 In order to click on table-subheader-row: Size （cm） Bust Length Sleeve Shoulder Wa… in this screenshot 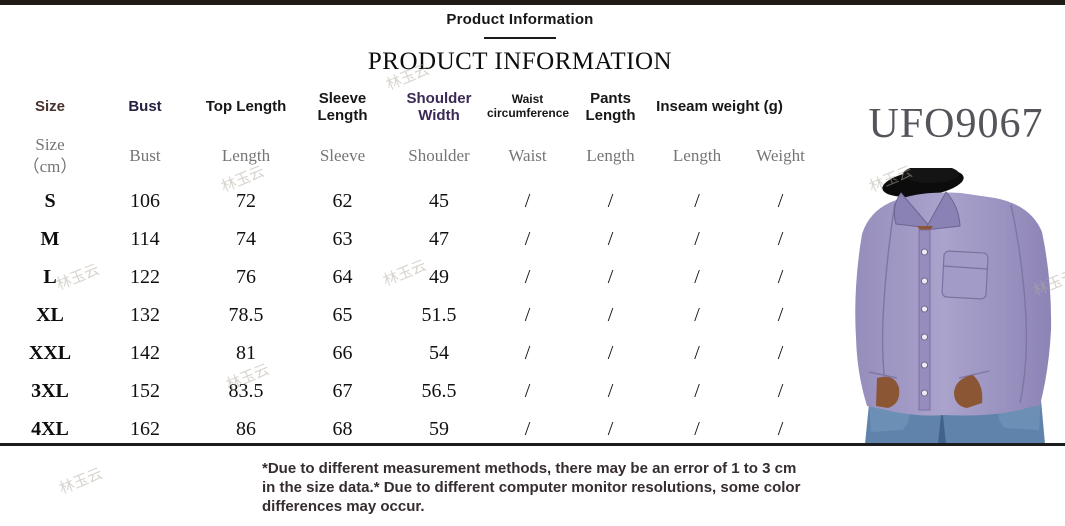, I will do `click(414, 156)`.